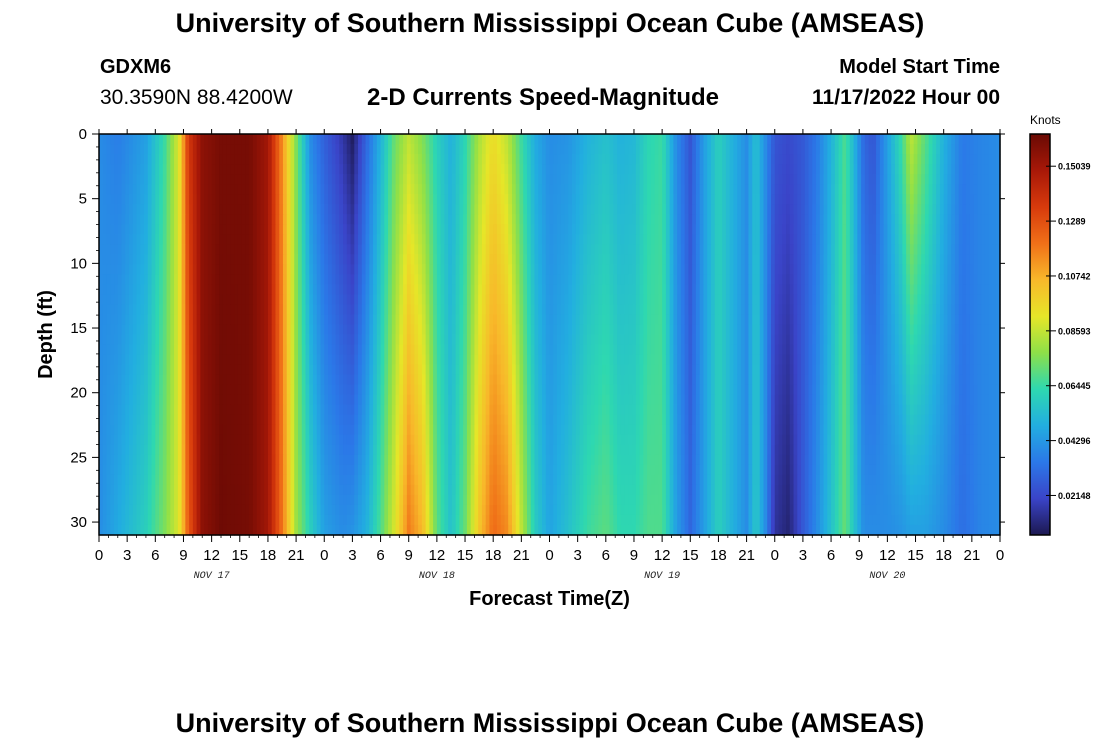 The image size is (1100, 750). Describe the element at coordinates (906, 97) in the screenshot. I see `model-start-time: 11/17/2022 Hour 00` at that location.